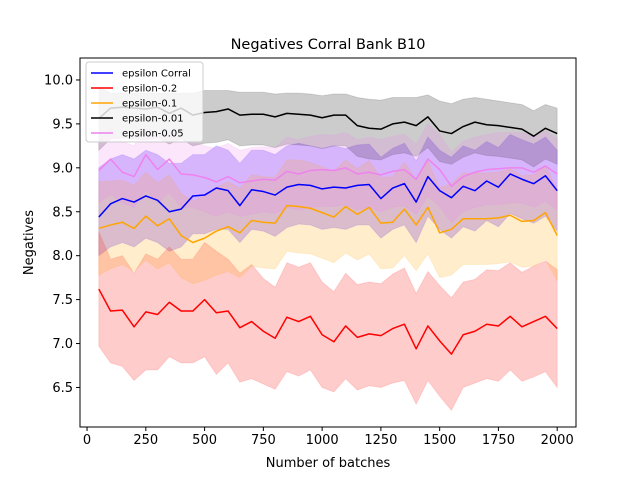  I want to click on x-tick-label: 1250, so click(380, 440).